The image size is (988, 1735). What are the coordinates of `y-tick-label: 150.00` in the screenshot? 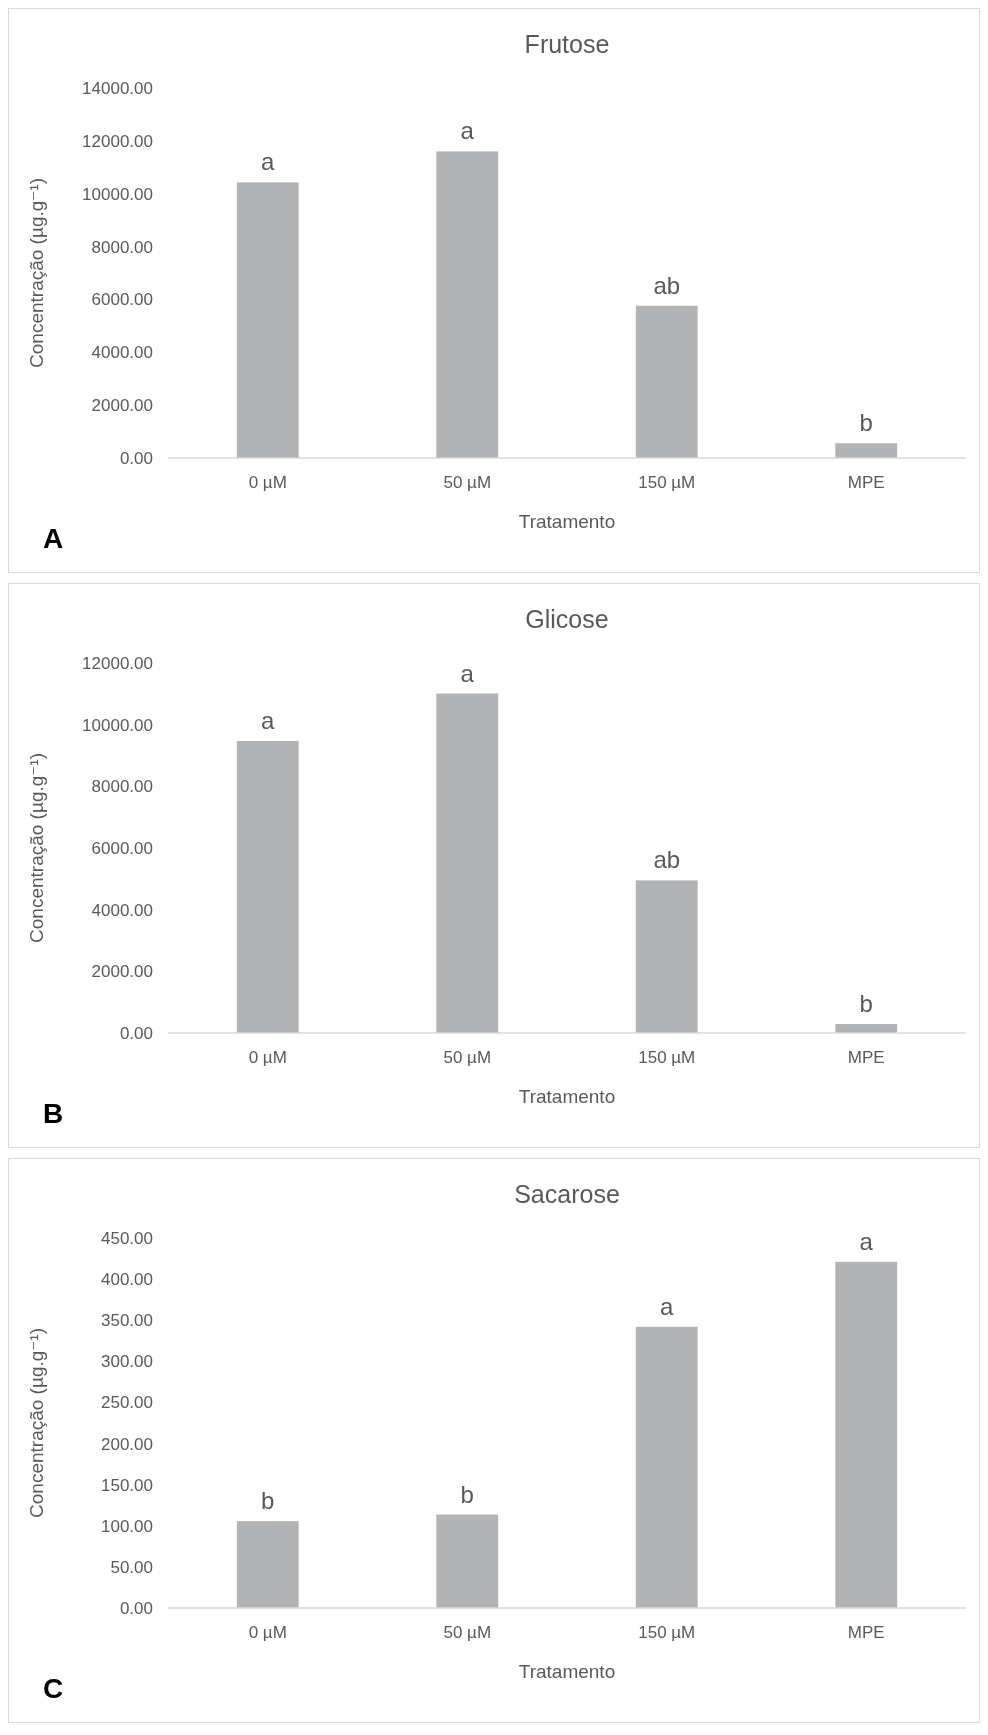 It's located at (127, 1485).